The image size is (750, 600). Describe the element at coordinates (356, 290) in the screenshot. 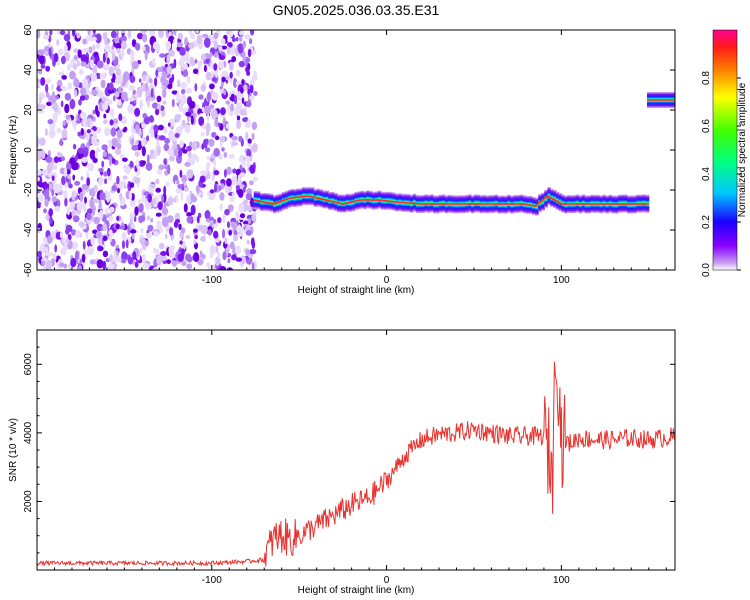

I see `spectrogram-x-axis-label: Height of straight line (km)` at that location.